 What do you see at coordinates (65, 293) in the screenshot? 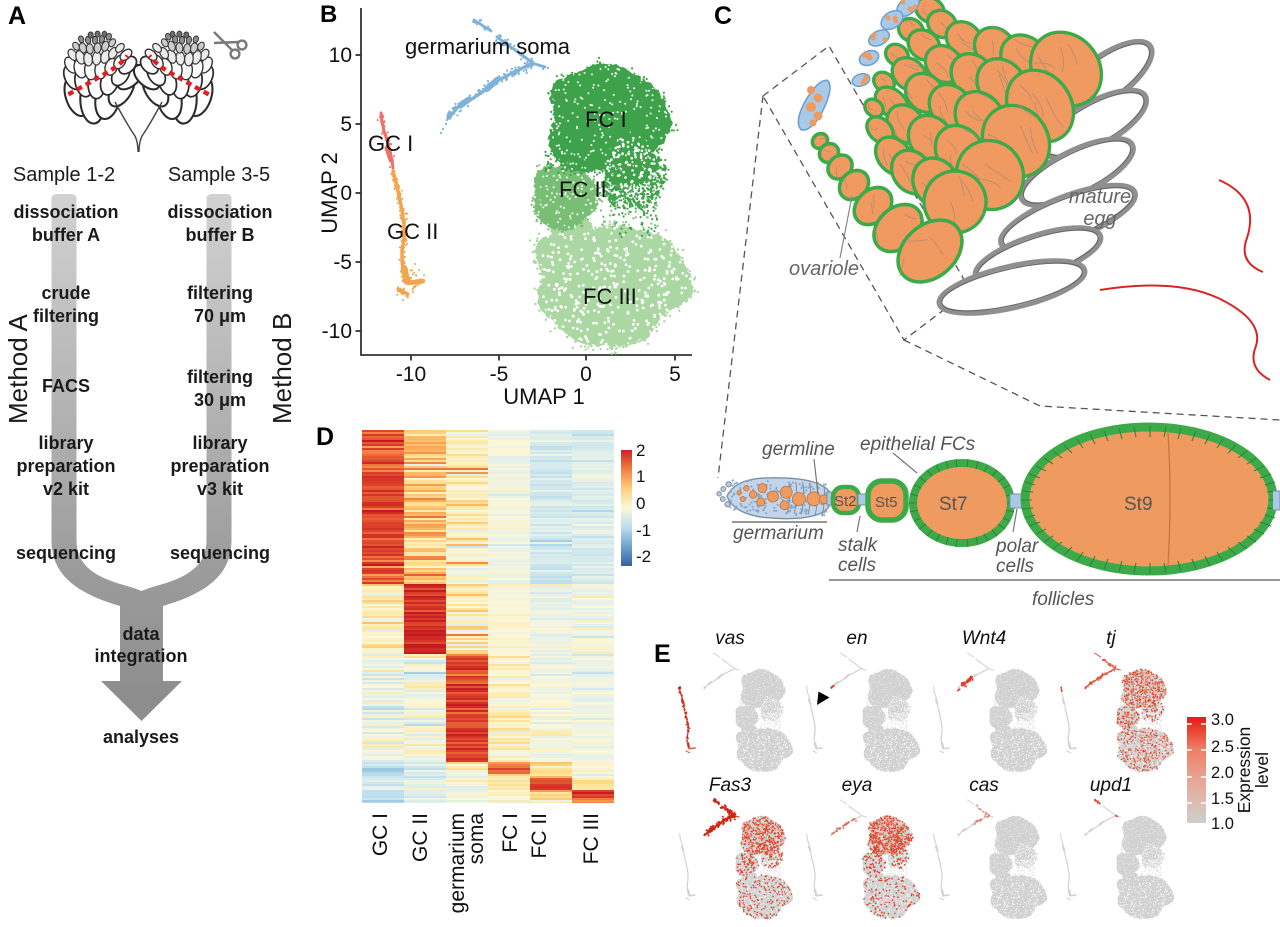
I see `svg-text: crude` at bounding box center [65, 293].